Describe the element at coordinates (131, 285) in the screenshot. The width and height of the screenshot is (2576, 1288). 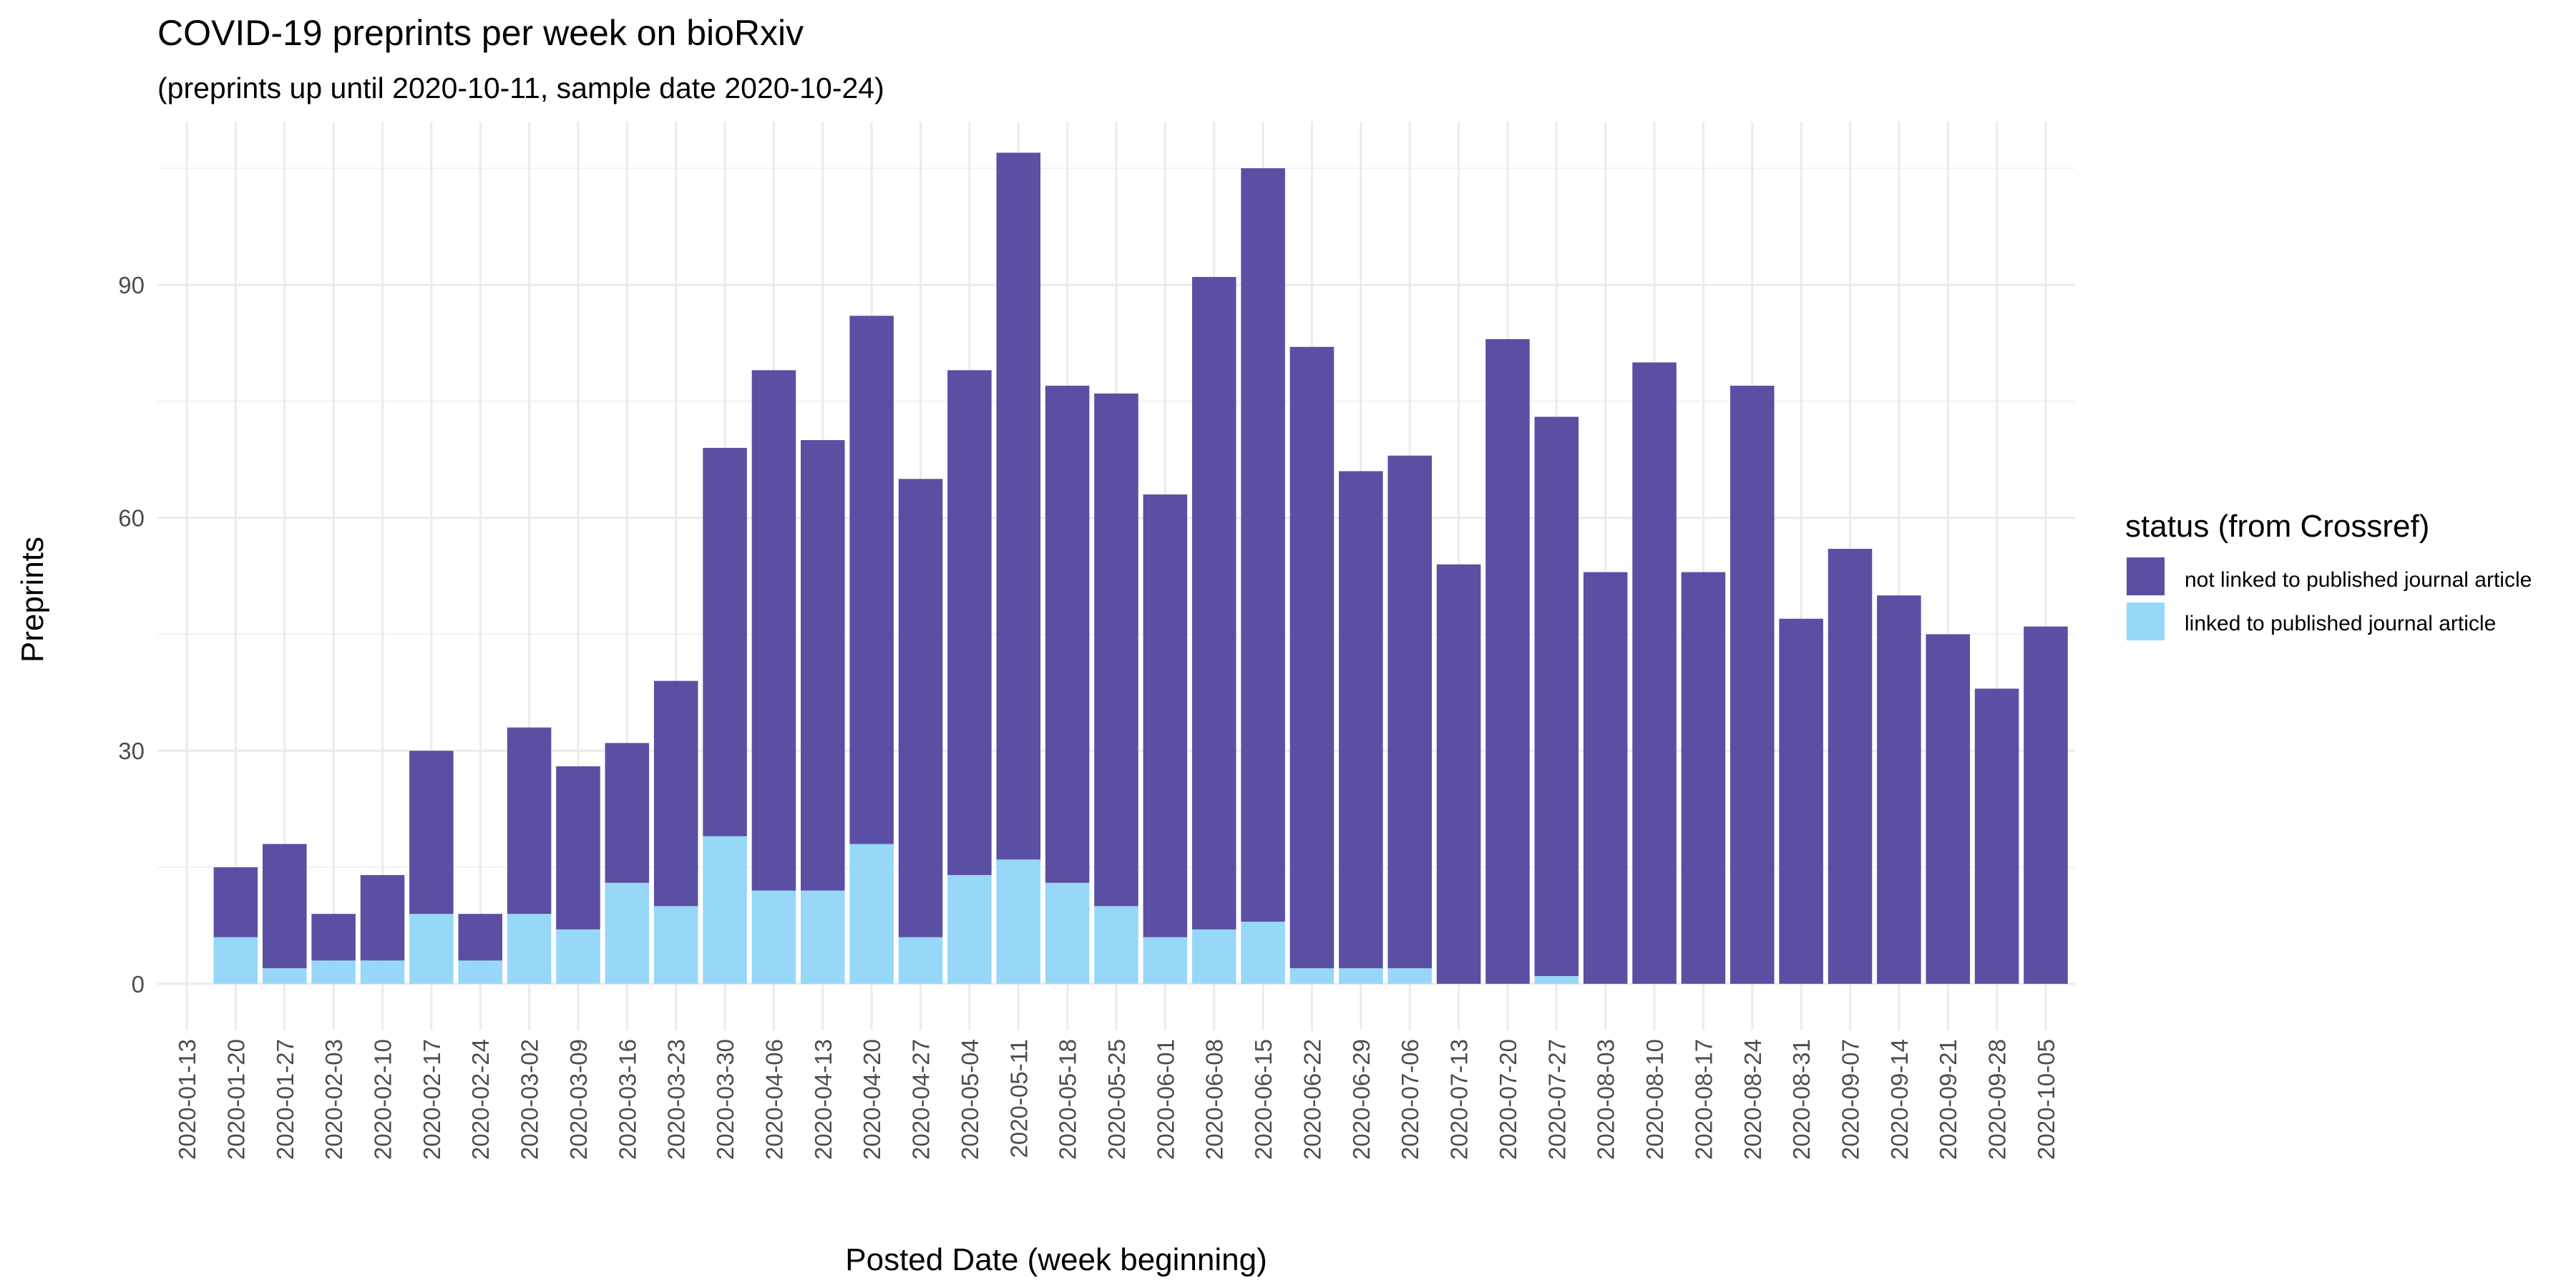
I see `y-tick-label: 90` at that location.